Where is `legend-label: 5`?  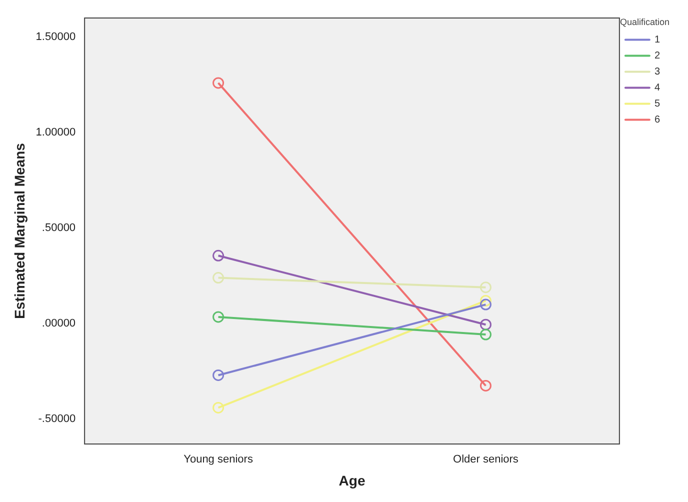
legend-label: 5 is located at coordinates (657, 104).